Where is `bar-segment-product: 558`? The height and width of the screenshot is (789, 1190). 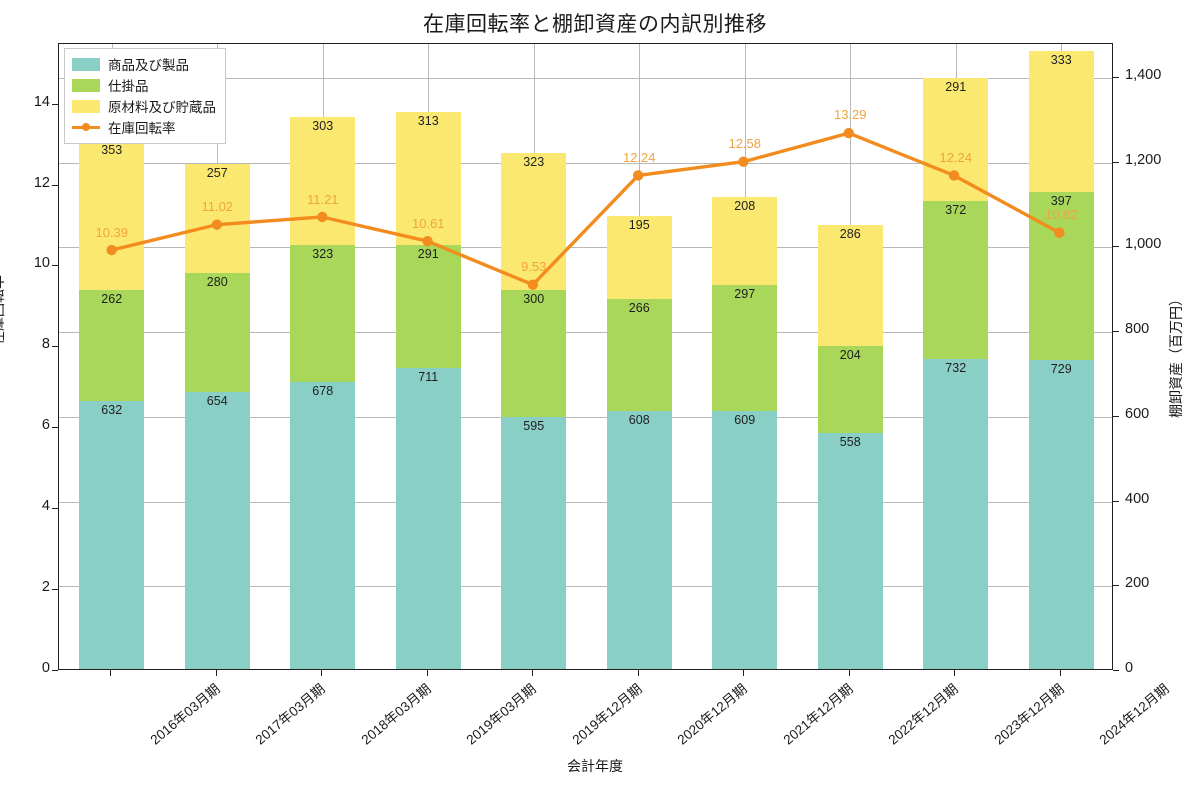
bar-segment-product: 558 is located at coordinates (850, 550).